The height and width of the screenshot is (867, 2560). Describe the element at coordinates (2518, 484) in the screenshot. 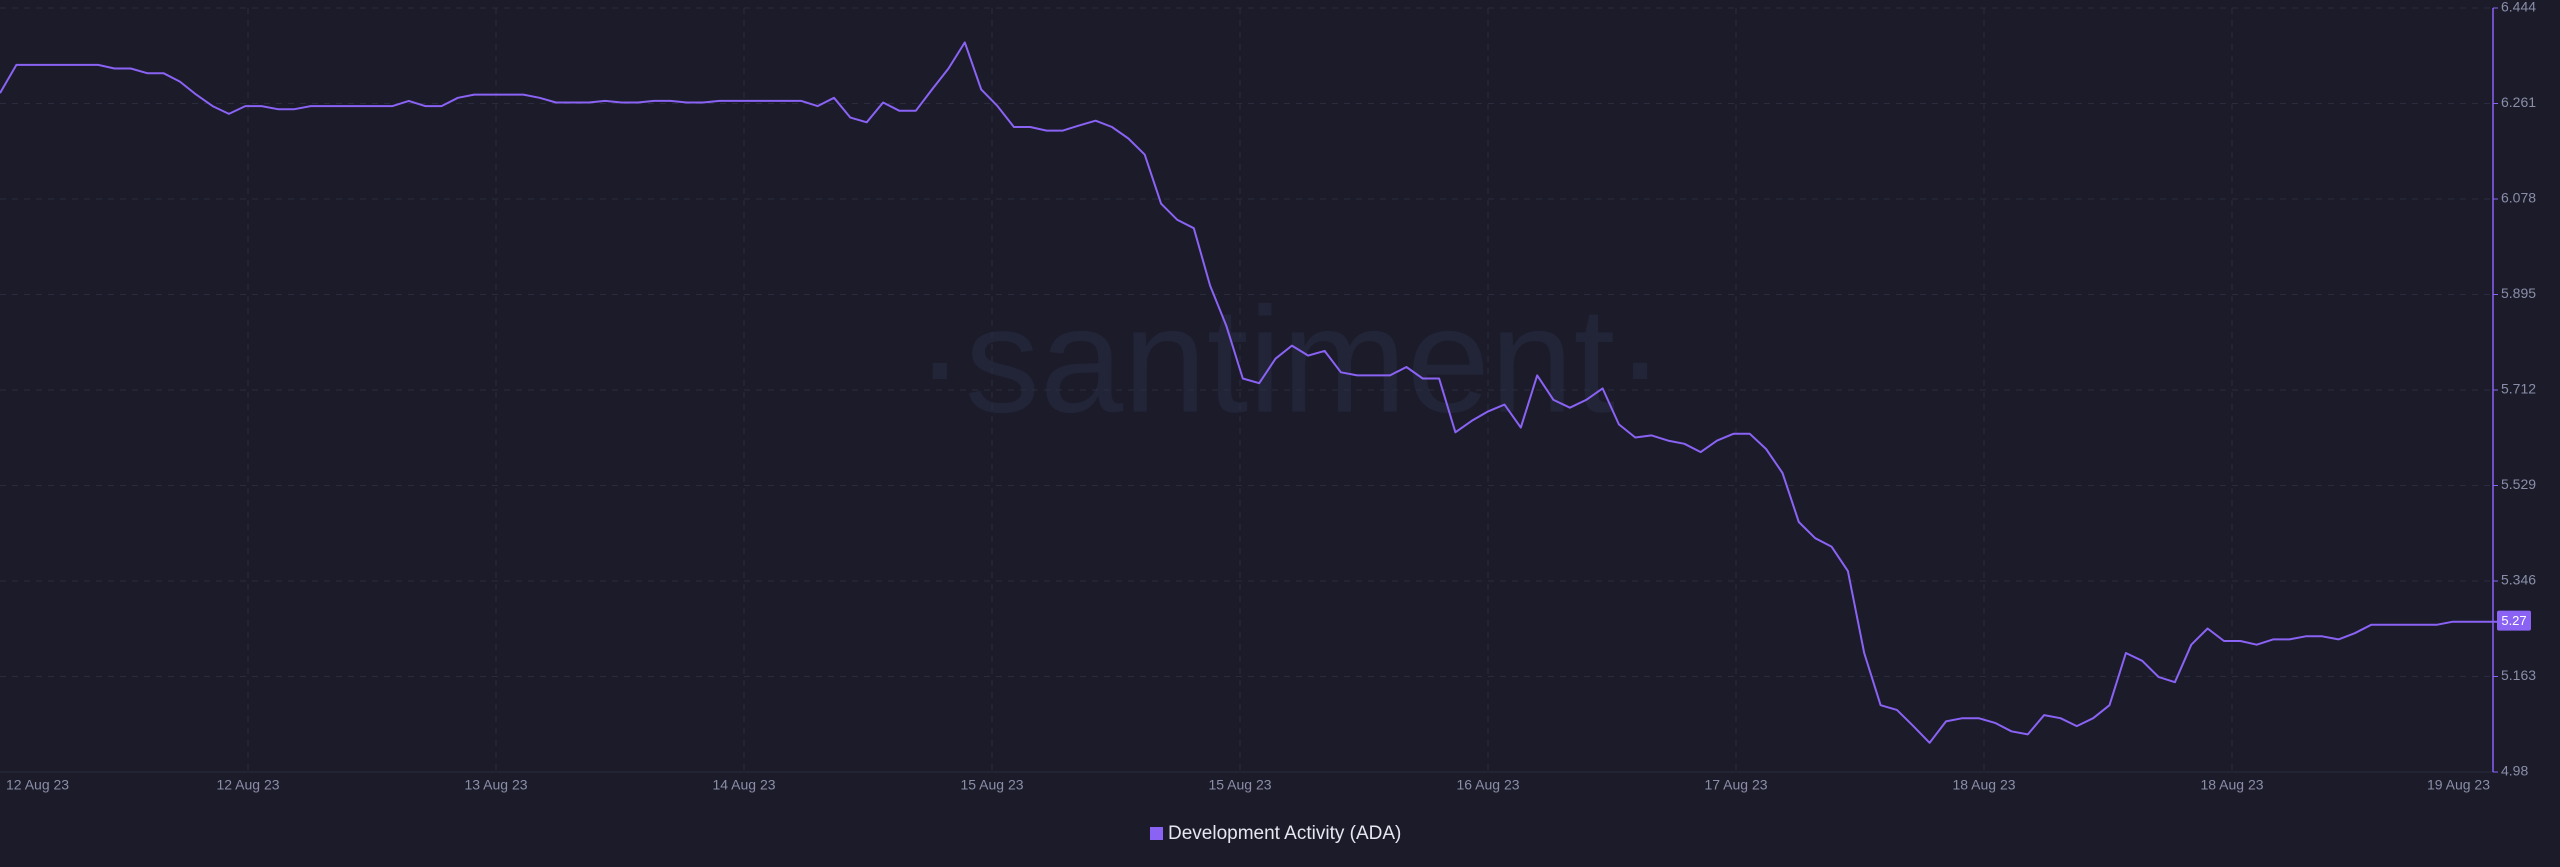

I see `y-tick-label: 5.529` at that location.